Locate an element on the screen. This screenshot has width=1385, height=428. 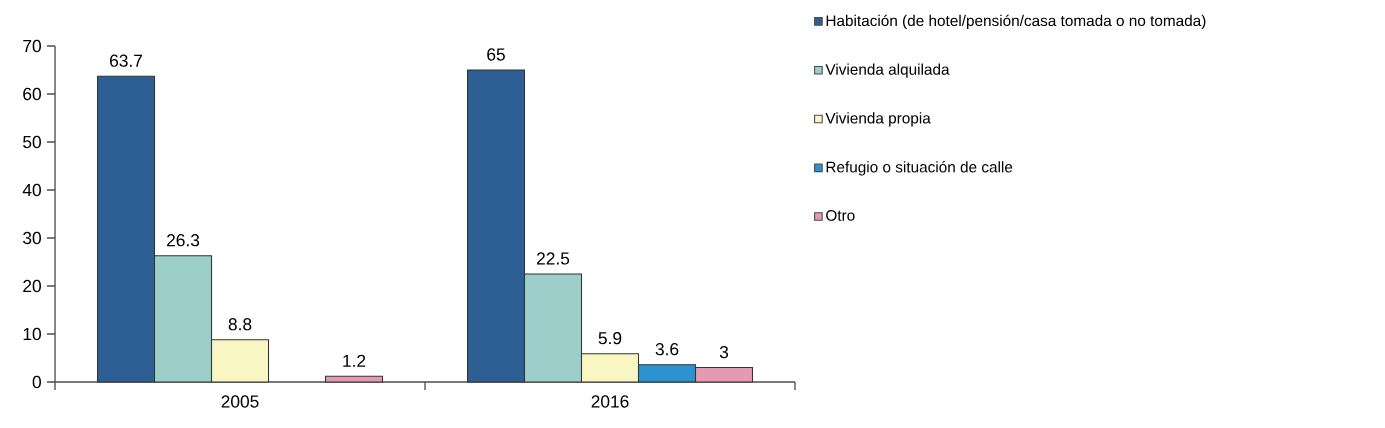
data-label: 1.2 is located at coordinates (354, 360).